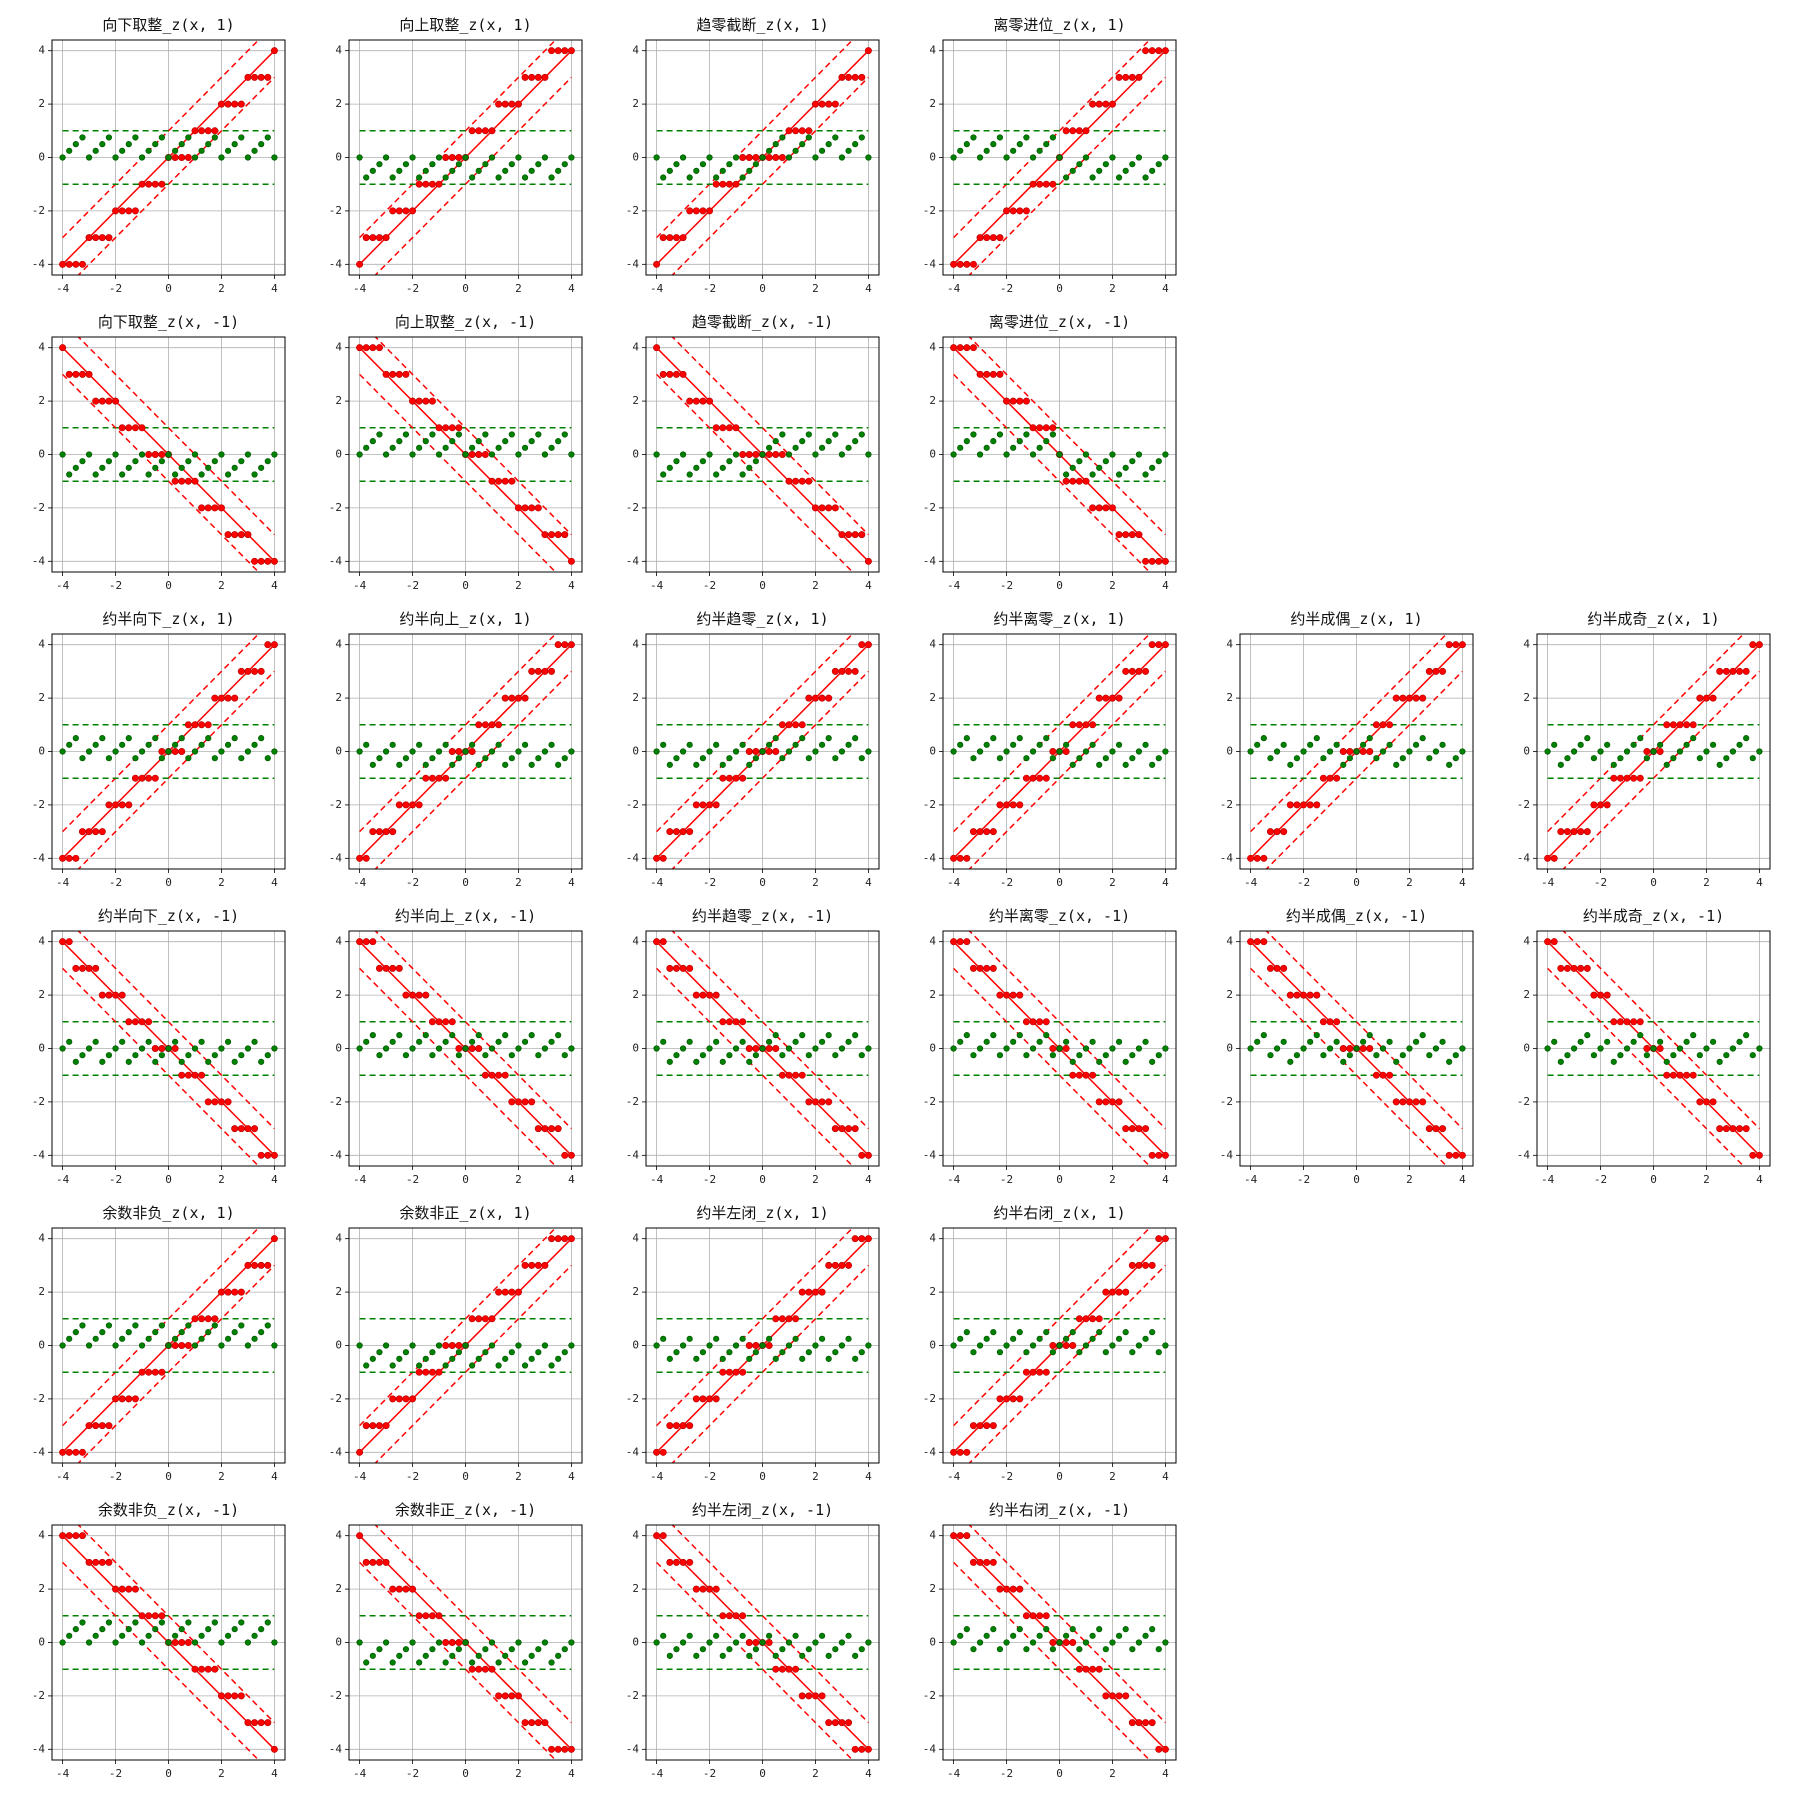  I want to click on y-tick-label: -2, so click(335, 1101).